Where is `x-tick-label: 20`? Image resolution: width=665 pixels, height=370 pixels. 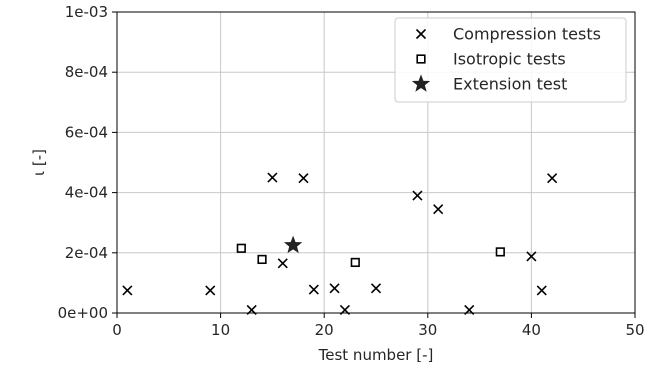
x-tick-label: 20 is located at coordinates (324, 330).